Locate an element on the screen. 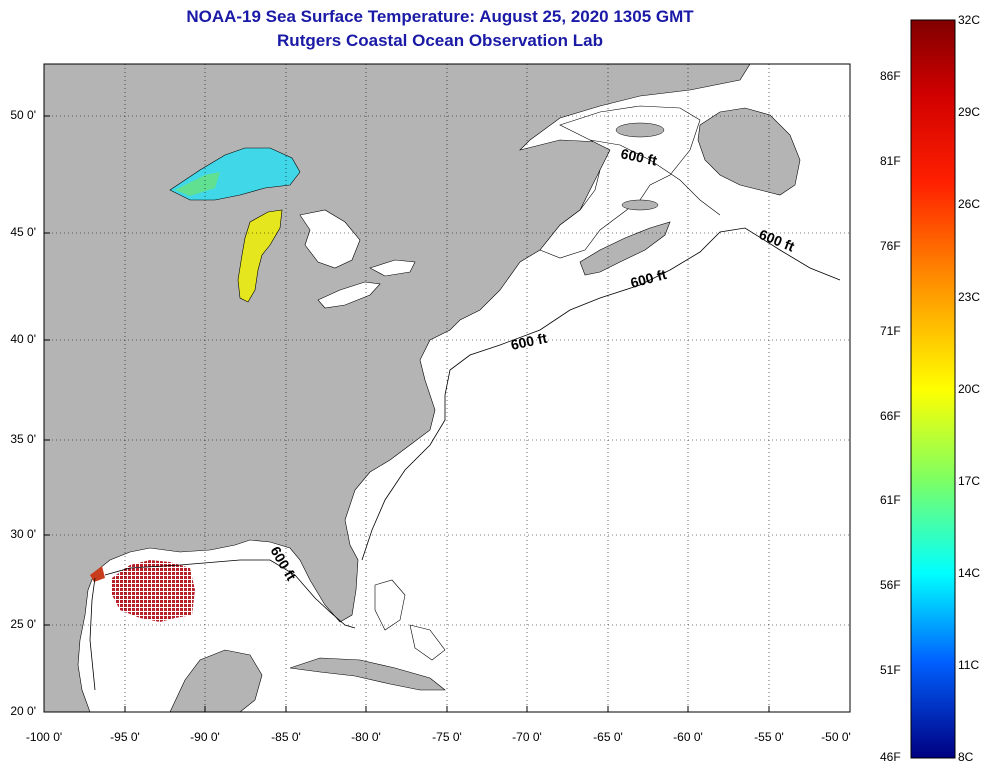  colorbar-celsius-label: 23C is located at coordinates (969, 297).